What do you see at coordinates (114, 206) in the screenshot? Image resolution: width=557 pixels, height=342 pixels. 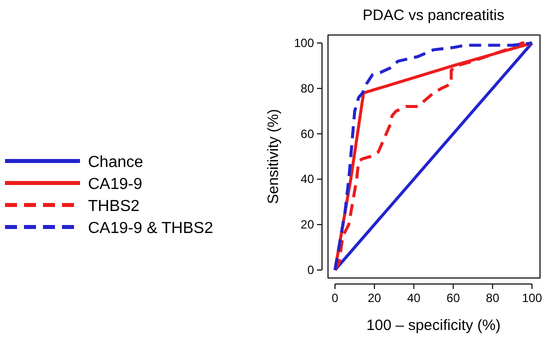 I see `legend-label: THBS2` at bounding box center [114, 206].